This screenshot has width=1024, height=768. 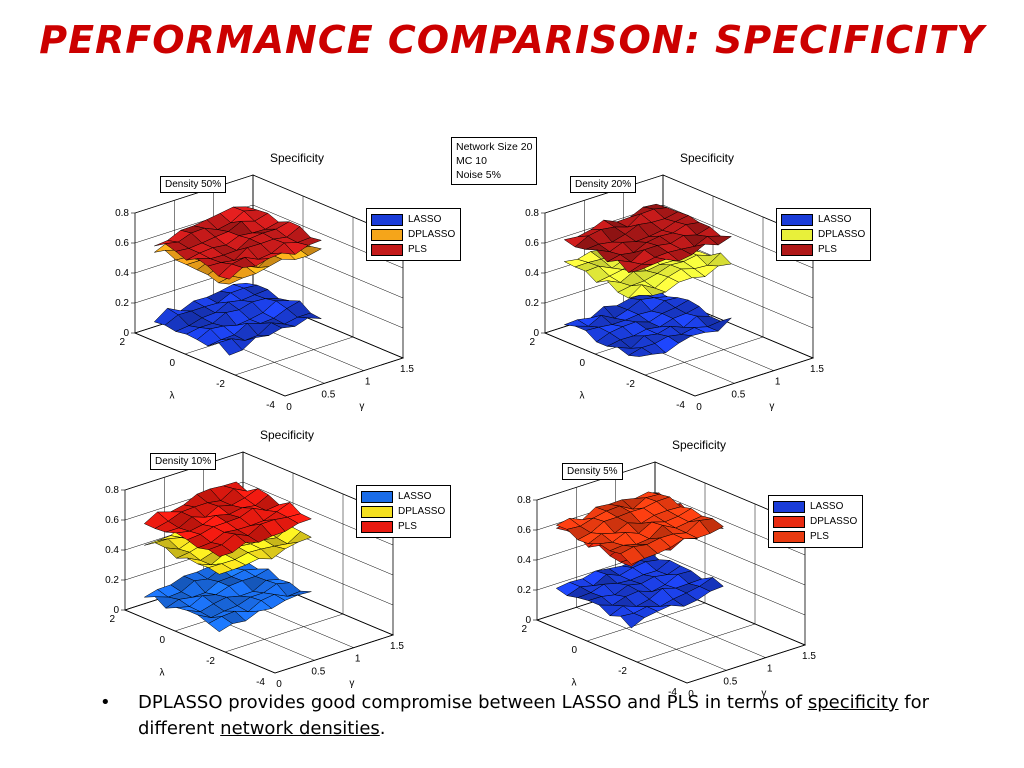 What do you see at coordinates (534, 715) in the screenshot?
I see `bullet-text-part: for different` at bounding box center [534, 715].